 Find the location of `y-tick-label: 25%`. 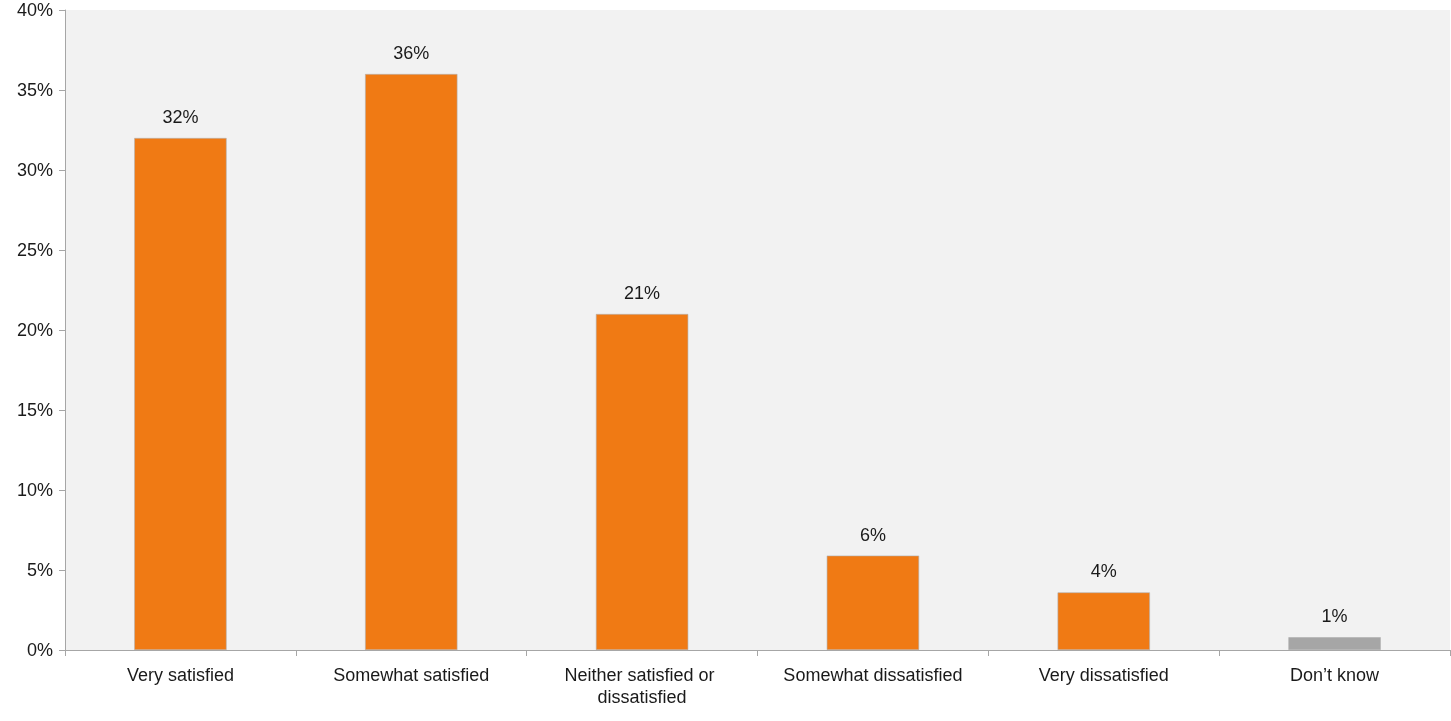

y-tick-label: 25% is located at coordinates (34, 250).